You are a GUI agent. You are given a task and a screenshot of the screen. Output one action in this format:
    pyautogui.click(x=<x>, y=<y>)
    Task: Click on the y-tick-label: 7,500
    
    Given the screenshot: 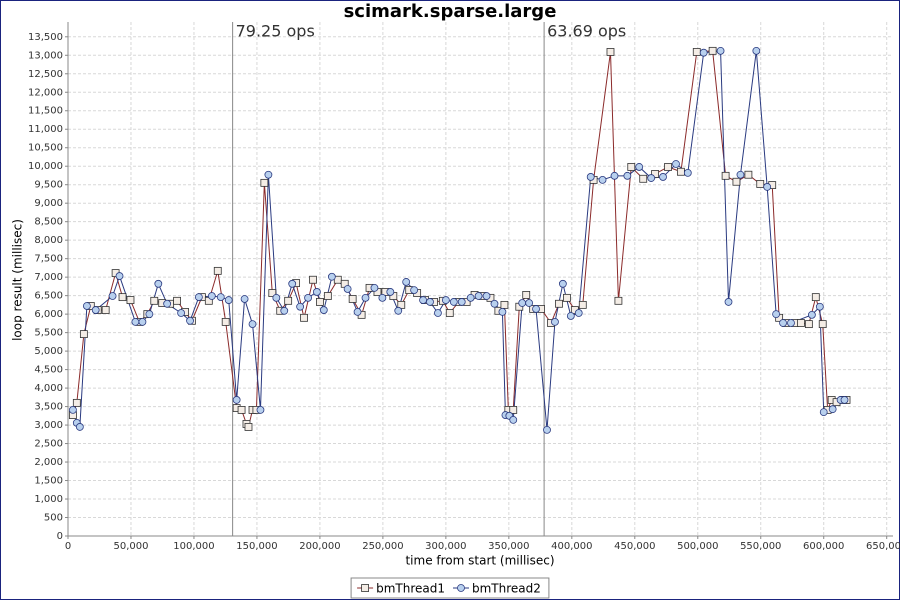 What is the action you would take?
    pyautogui.click(x=48, y=259)
    